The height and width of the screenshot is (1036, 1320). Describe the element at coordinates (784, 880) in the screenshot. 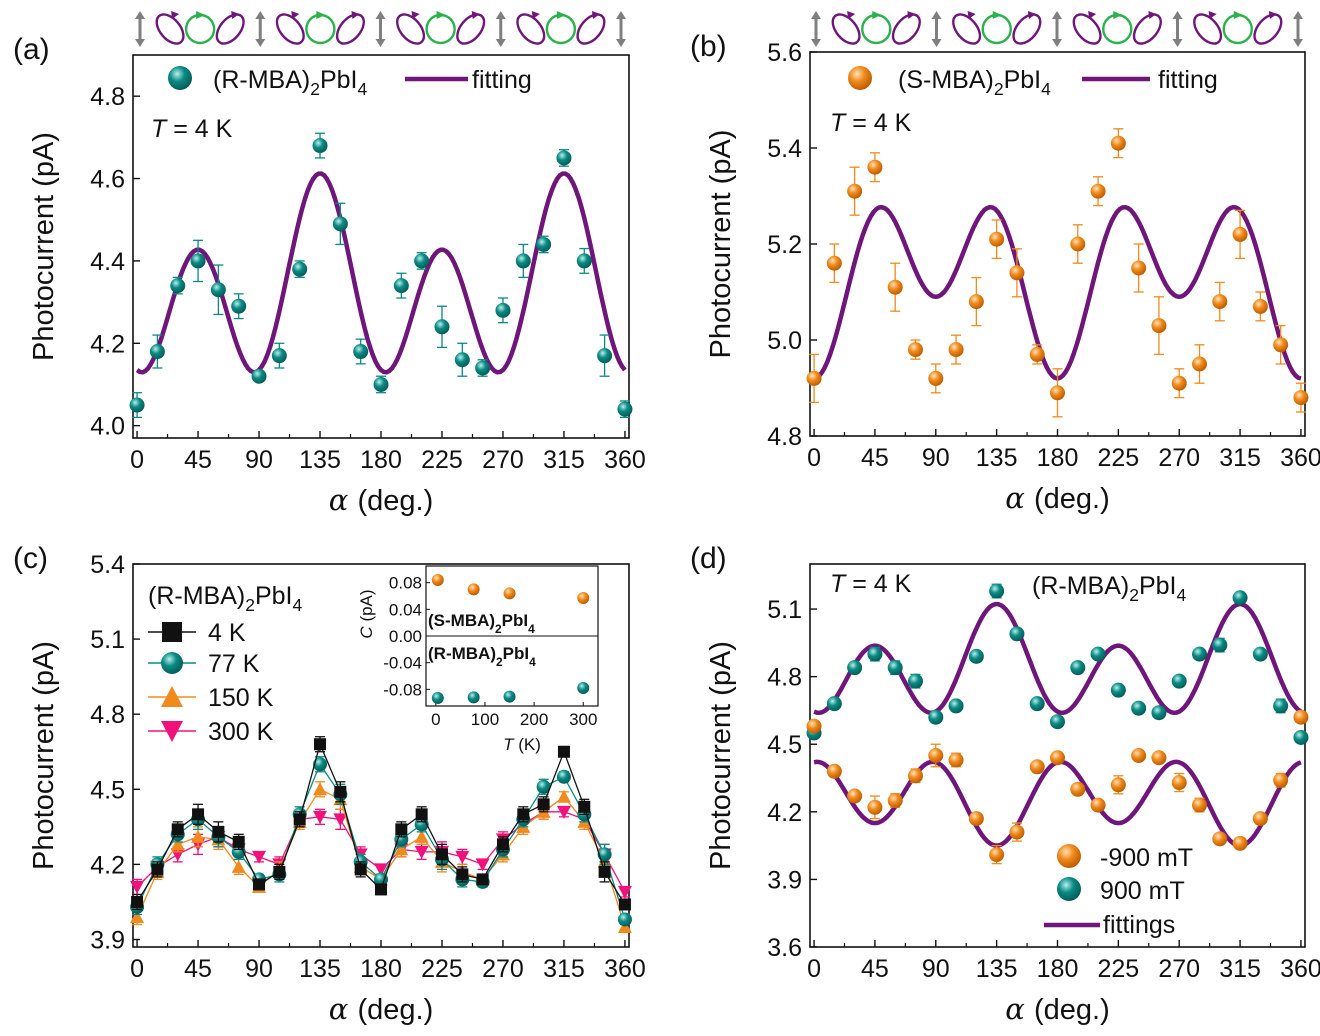

I see `y-tick-label: 3.9` at that location.